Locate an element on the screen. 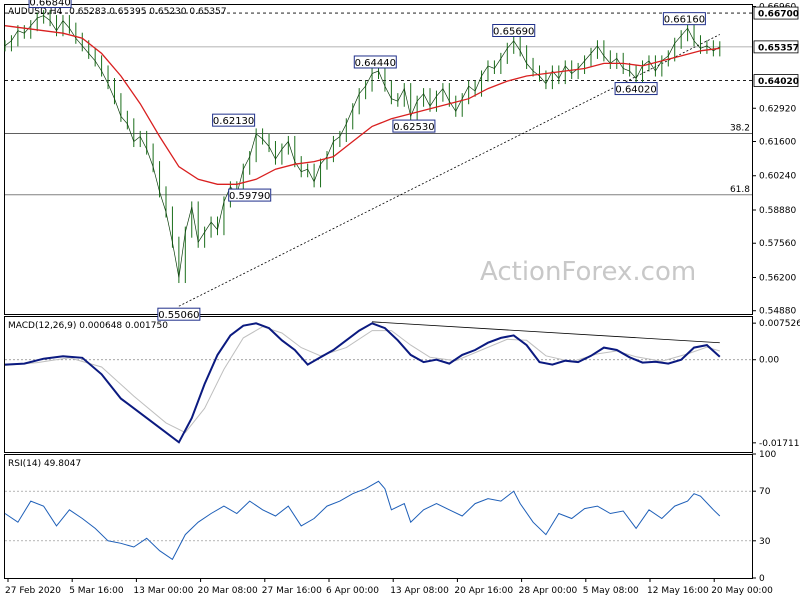  rsi-layer is located at coordinates (378, 520).